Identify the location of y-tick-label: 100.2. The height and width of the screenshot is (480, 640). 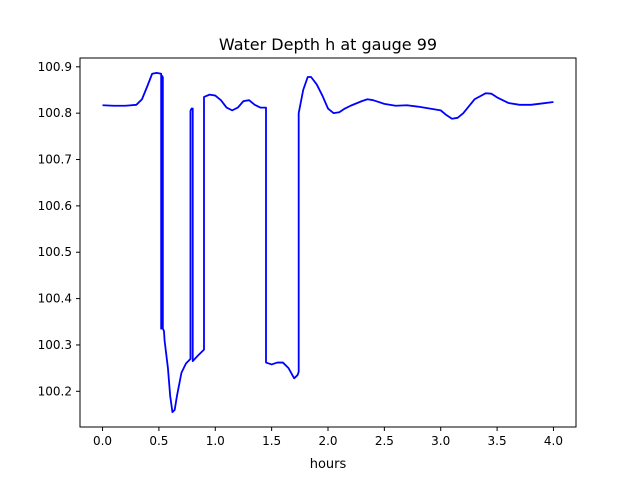
(55, 391).